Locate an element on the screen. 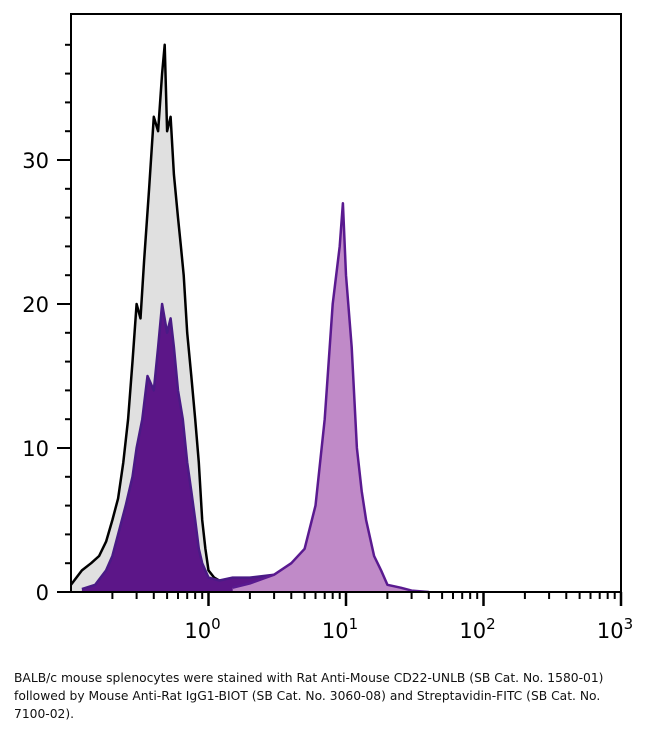 The image size is (653, 734). x-tick-label: 10¹ is located at coordinates (340, 629).